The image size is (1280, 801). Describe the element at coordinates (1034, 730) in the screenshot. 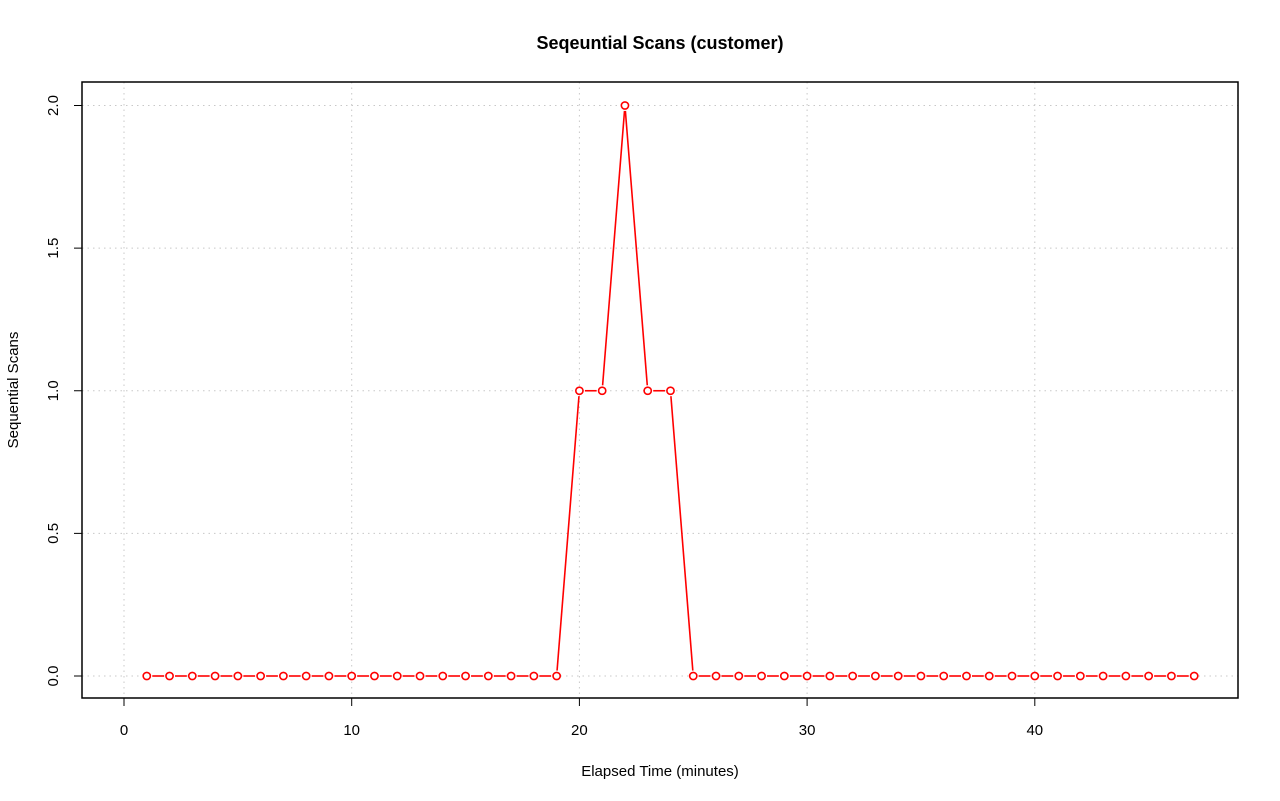

I see `x-tick-label: 40` at that location.